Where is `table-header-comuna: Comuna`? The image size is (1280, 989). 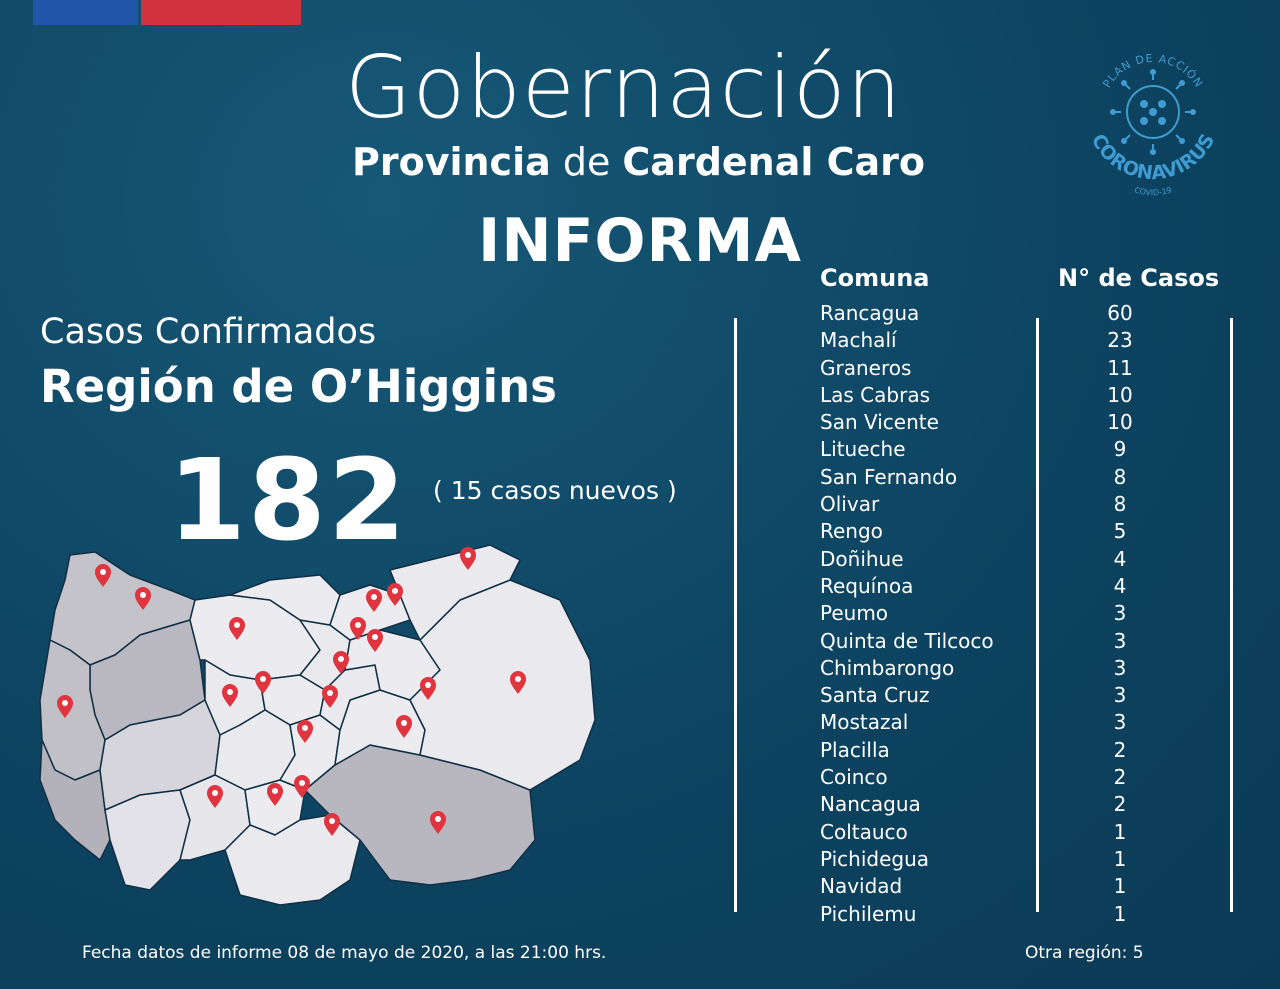
table-header-comuna: Comuna is located at coordinates (875, 278).